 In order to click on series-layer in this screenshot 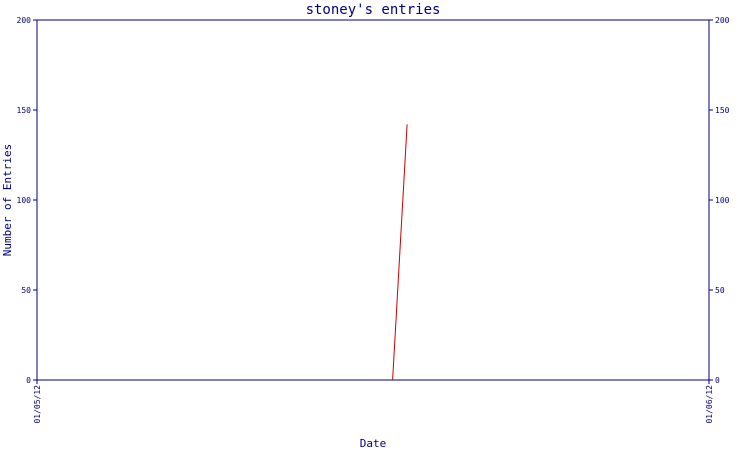, I will do `click(400, 252)`.